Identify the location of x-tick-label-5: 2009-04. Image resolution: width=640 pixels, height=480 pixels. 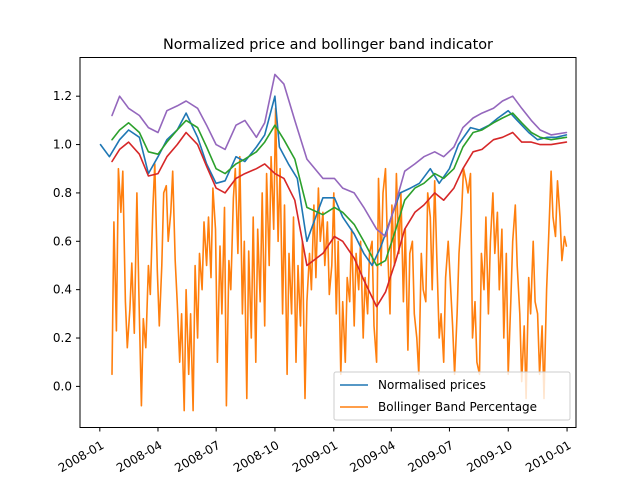
(372, 456).